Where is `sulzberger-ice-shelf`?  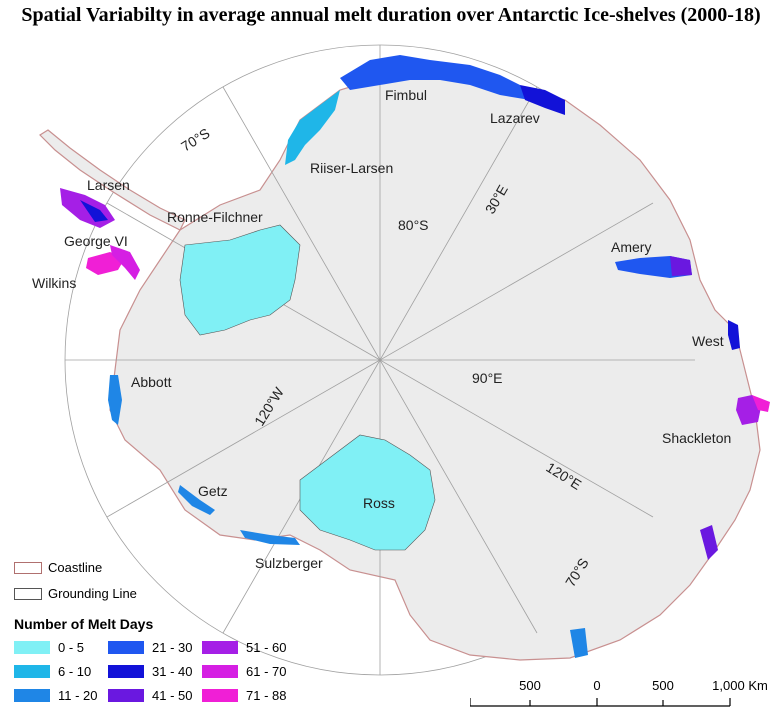 sulzberger-ice-shelf is located at coordinates (270, 537).